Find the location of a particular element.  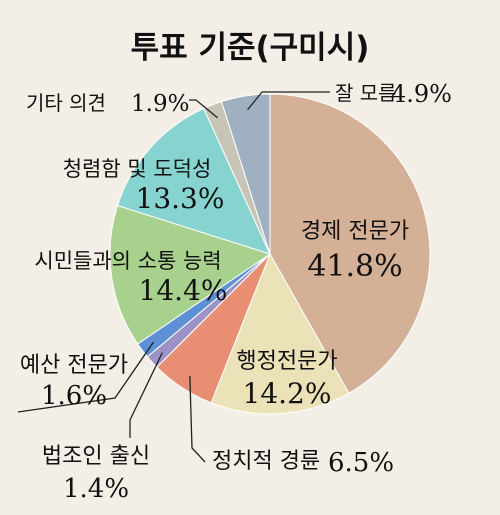

pie-slice-dont-know is located at coordinates (245, 174).